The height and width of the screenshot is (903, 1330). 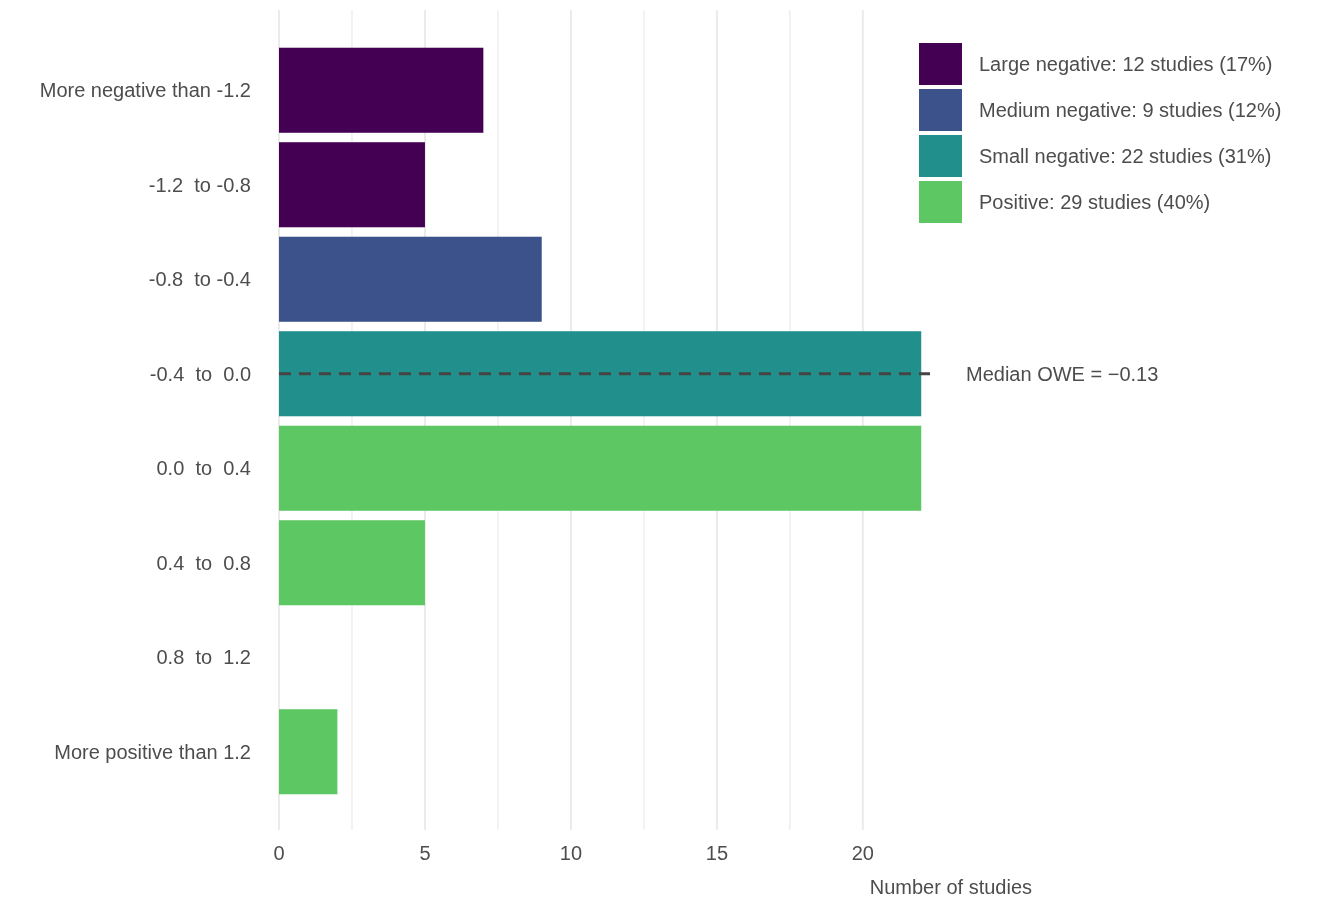 What do you see at coordinates (199, 184) in the screenshot?
I see `y-tick-label: -1.2 to -0.8` at bounding box center [199, 184].